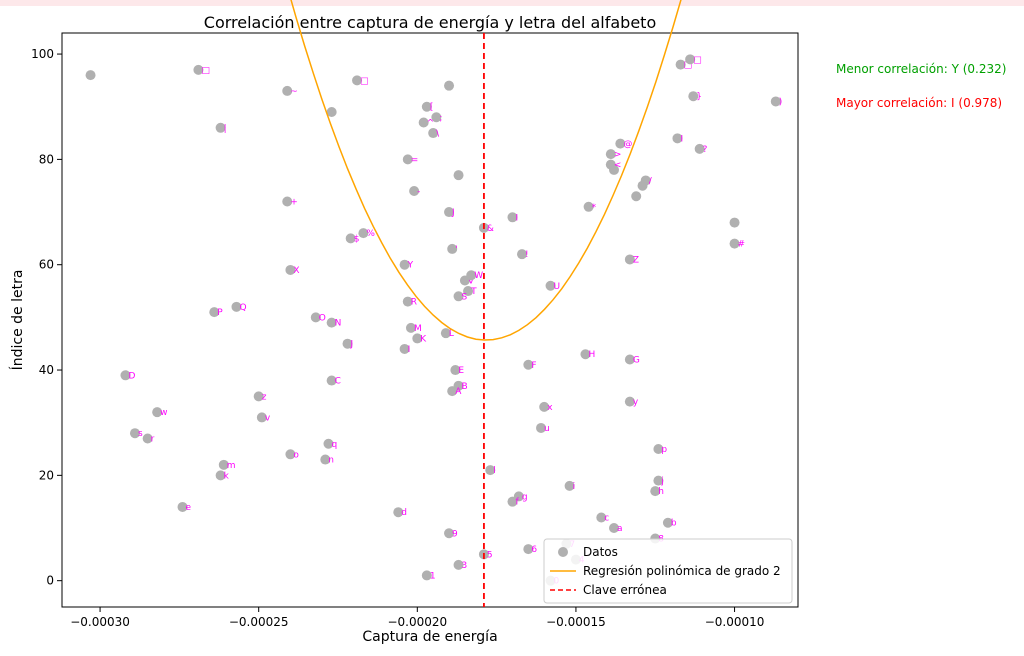 The width and height of the screenshot is (1024, 656). Describe the element at coordinates (490, 555) in the screenshot. I see `point-label: 5` at that location.